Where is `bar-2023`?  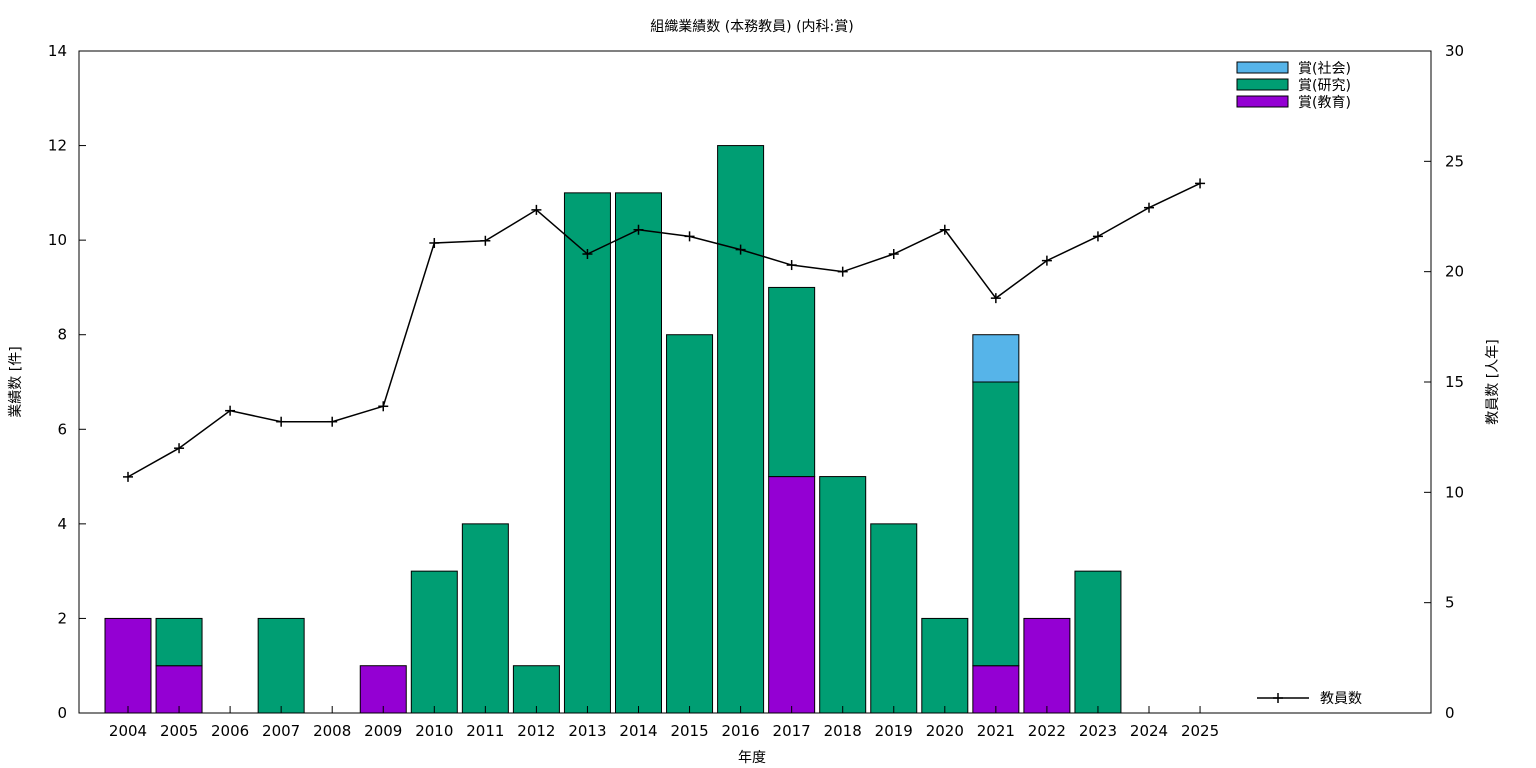
bar-2023 is located at coordinates (1098, 642).